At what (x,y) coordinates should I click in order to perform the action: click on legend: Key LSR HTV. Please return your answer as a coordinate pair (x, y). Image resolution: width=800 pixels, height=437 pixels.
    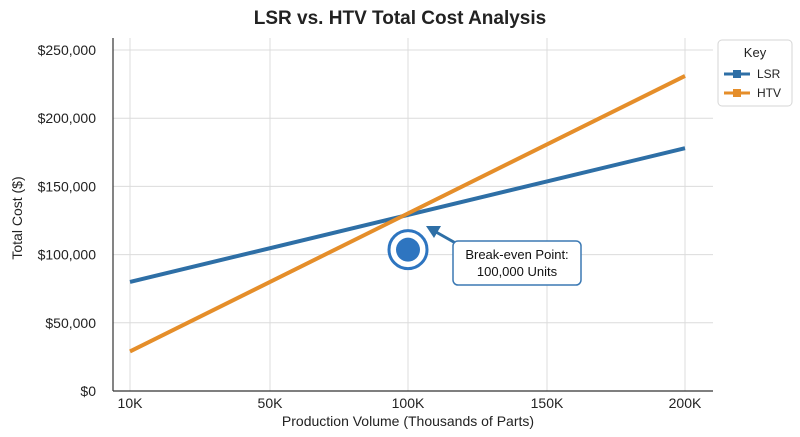
    Looking at the image, I should click on (755, 73).